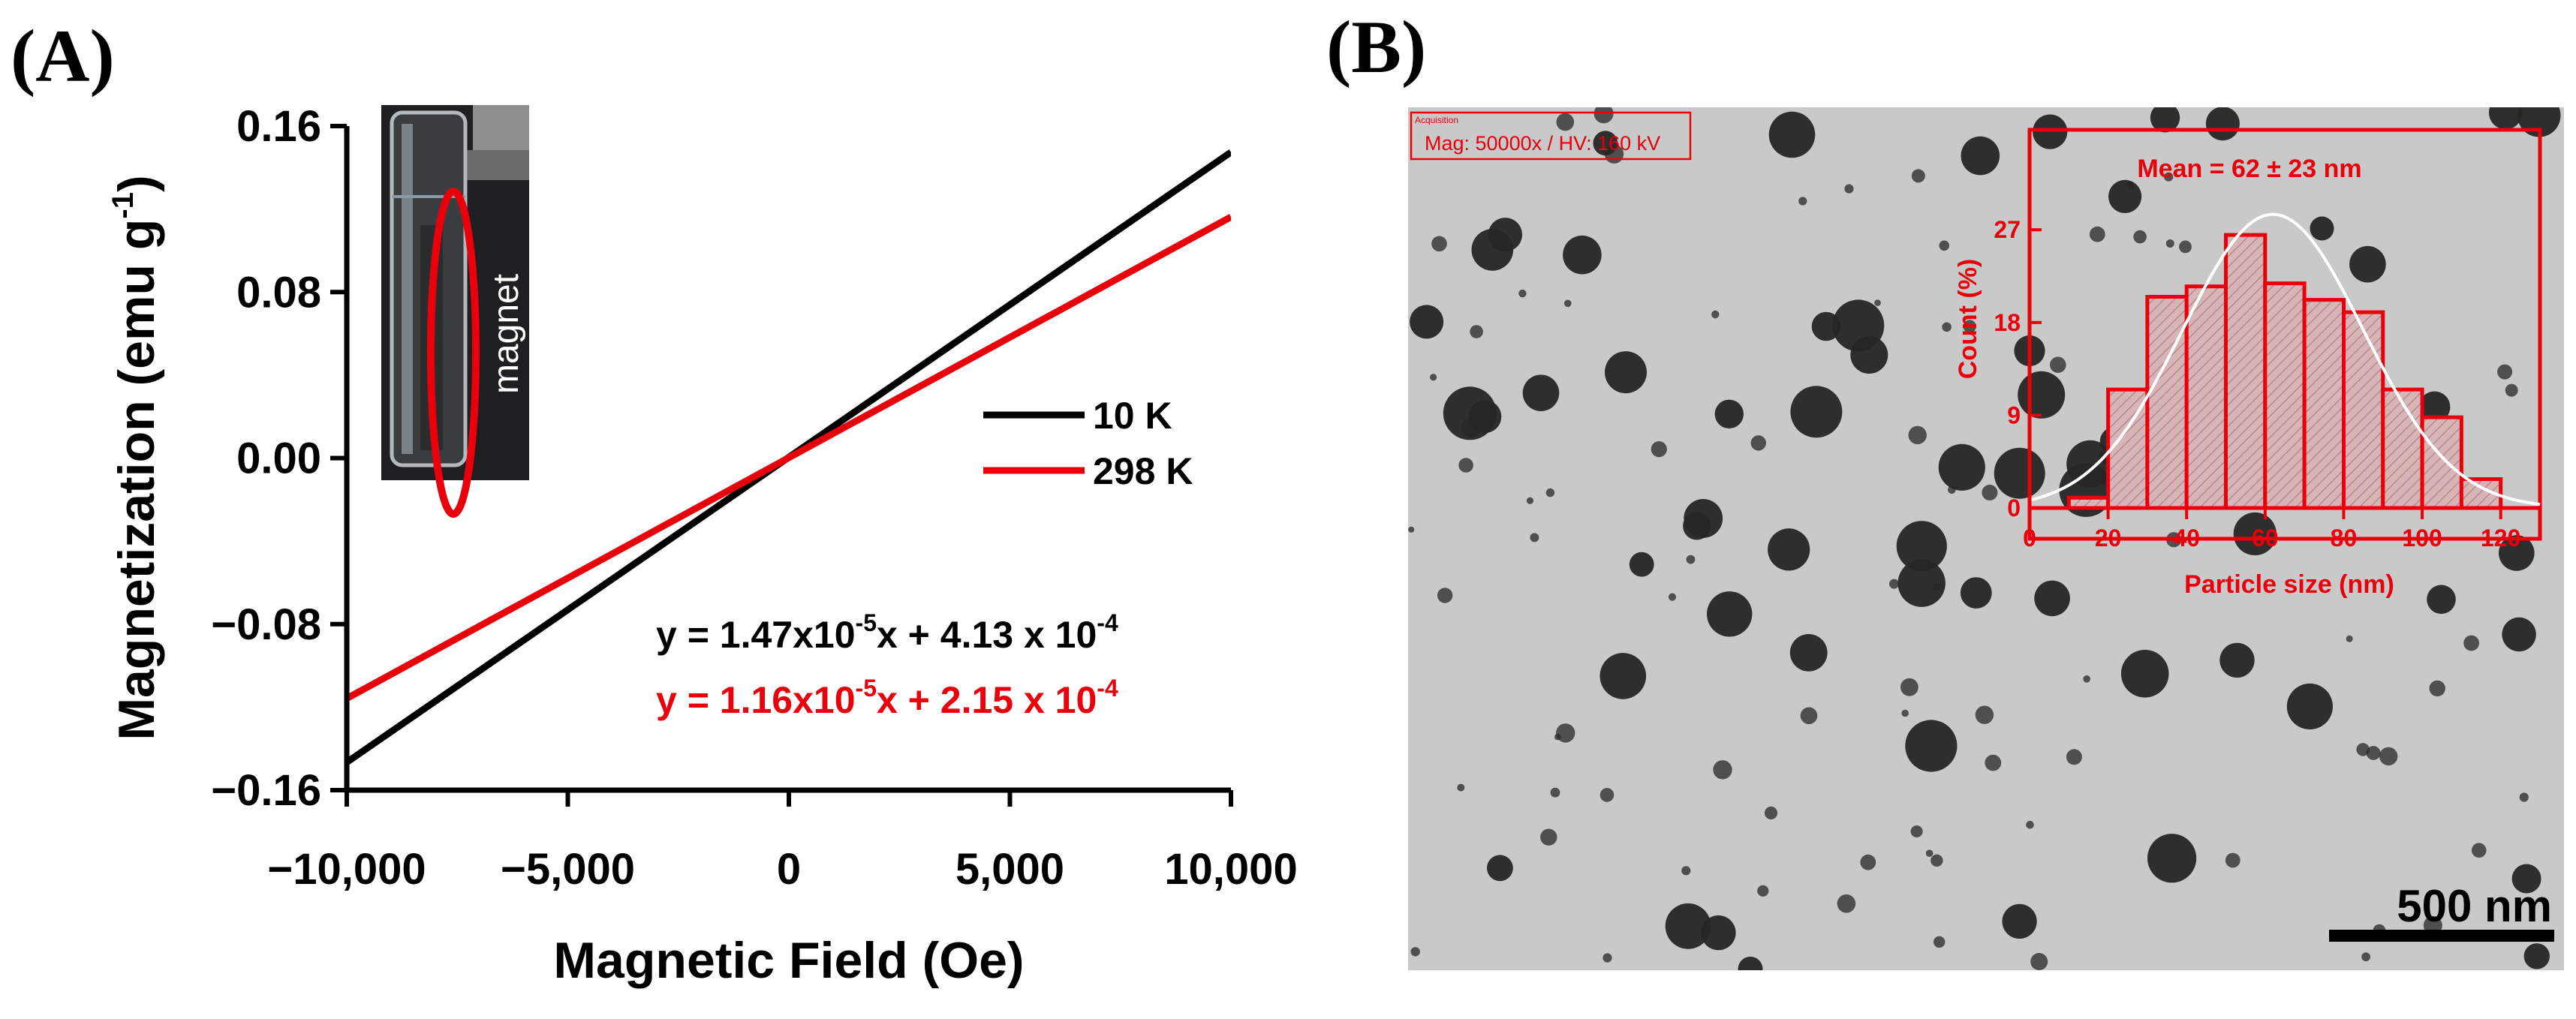 This screenshot has height=1019, width=2576. Describe the element at coordinates (1542, 143) in the screenshot. I see `acquisition-text: Mag: 50000x / HV: 160 kV` at that location.